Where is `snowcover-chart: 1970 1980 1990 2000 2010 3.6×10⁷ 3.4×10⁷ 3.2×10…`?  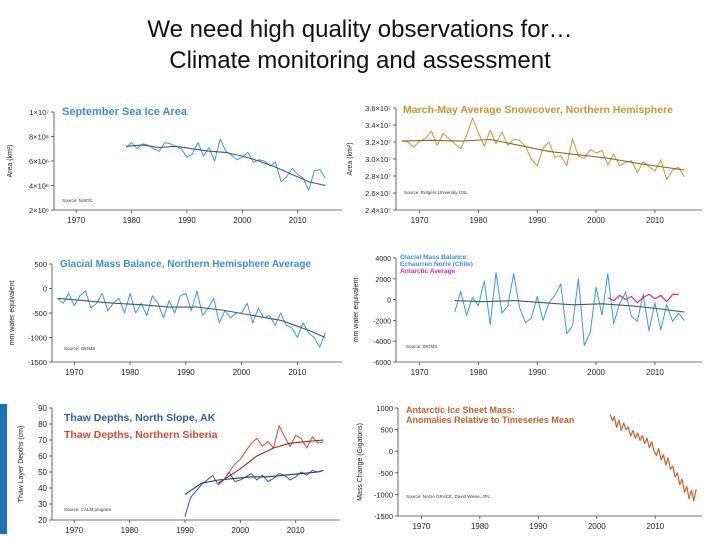
snowcover-chart: 1970 1980 1990 2000 2010 3.6×10⁷ 3.4×10⁷ 3.2×10… is located at coordinates (524, 164).